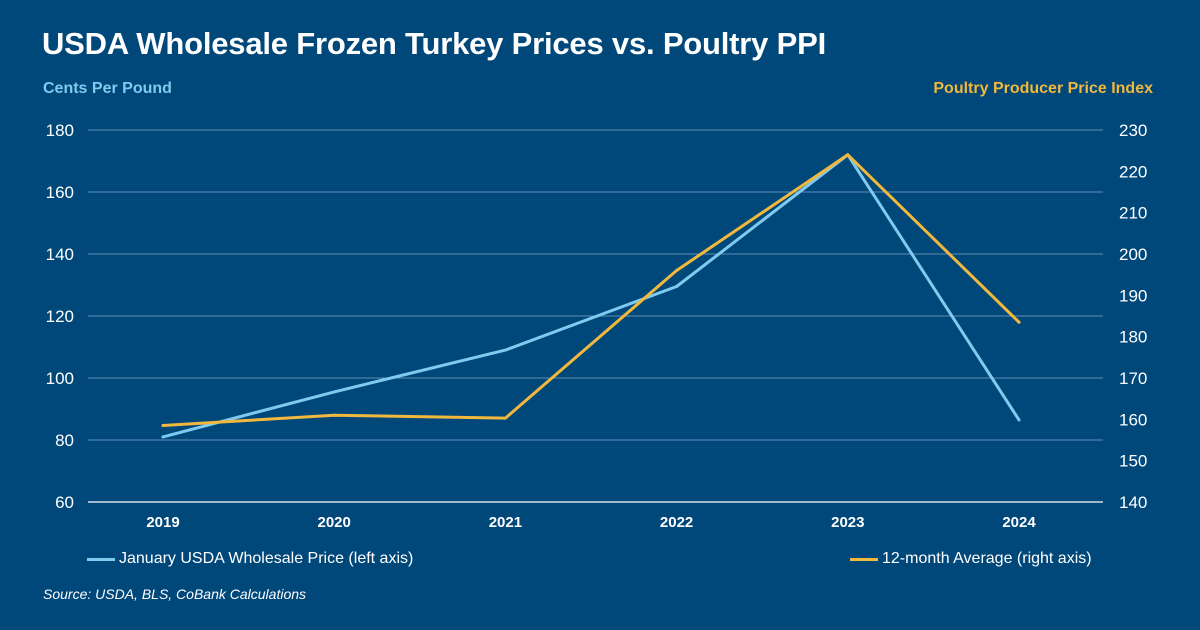 The image size is (1200, 630). What do you see at coordinates (175, 594) in the screenshot?
I see `source-note: Source: USDA, BLS, CoBank Calculations` at bounding box center [175, 594].